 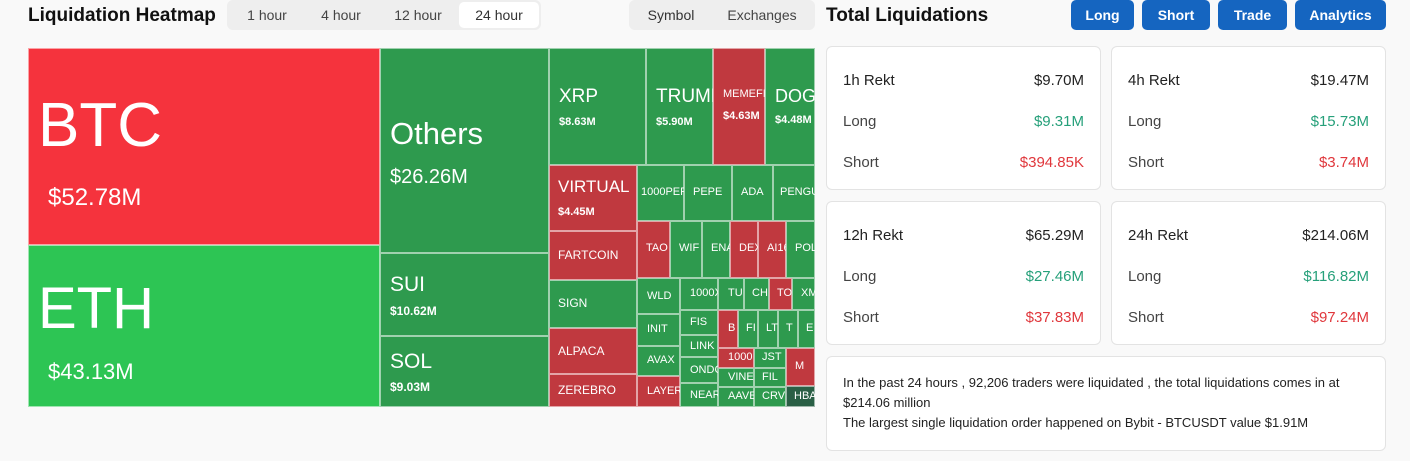 I want to click on tile-label: 1000, so click(x=740, y=357).